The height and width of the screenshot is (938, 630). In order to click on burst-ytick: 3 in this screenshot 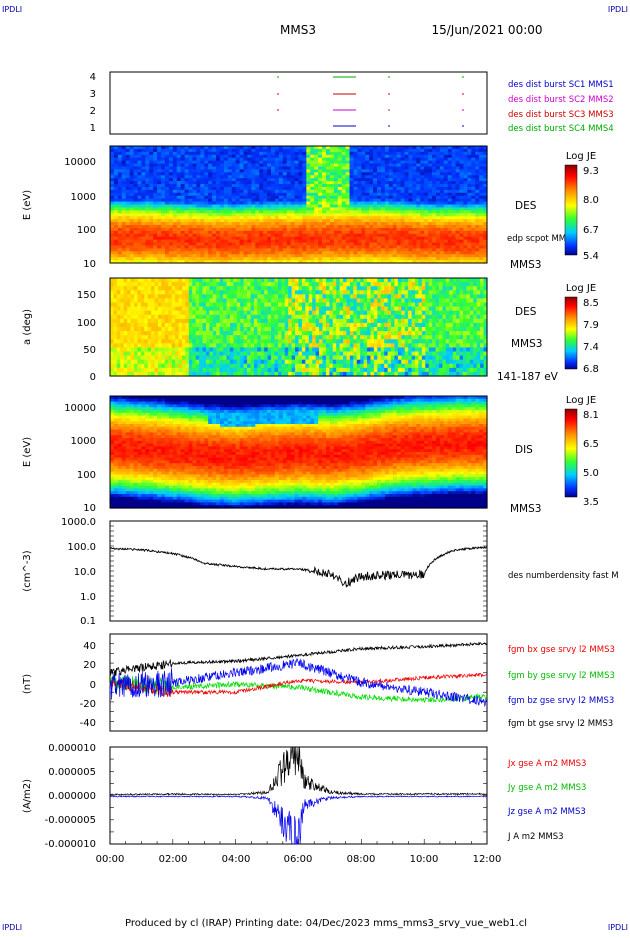, I will do `click(93, 94)`.